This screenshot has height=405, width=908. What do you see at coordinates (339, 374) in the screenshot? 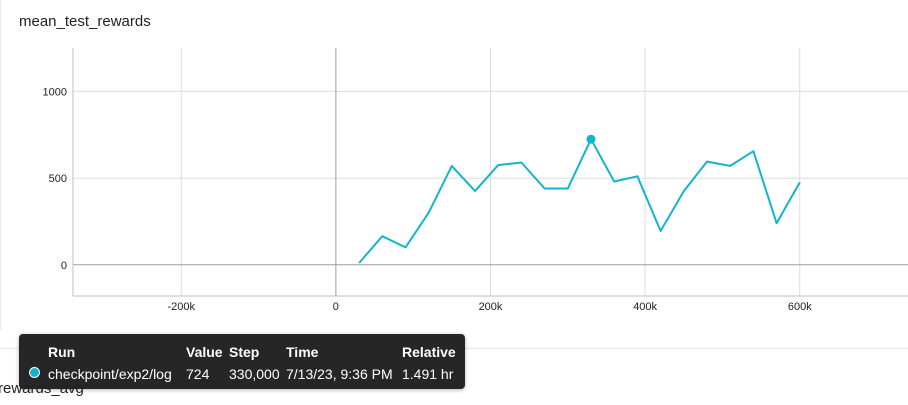
I see `tooltip-time: 7/13/23, 9:36 PM` at bounding box center [339, 374].